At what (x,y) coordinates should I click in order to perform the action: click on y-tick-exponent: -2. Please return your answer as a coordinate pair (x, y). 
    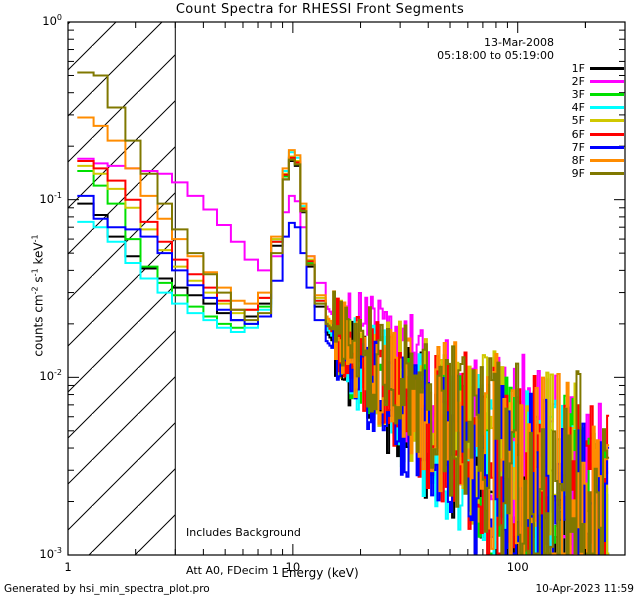
    Looking at the image, I should click on (58, 373).